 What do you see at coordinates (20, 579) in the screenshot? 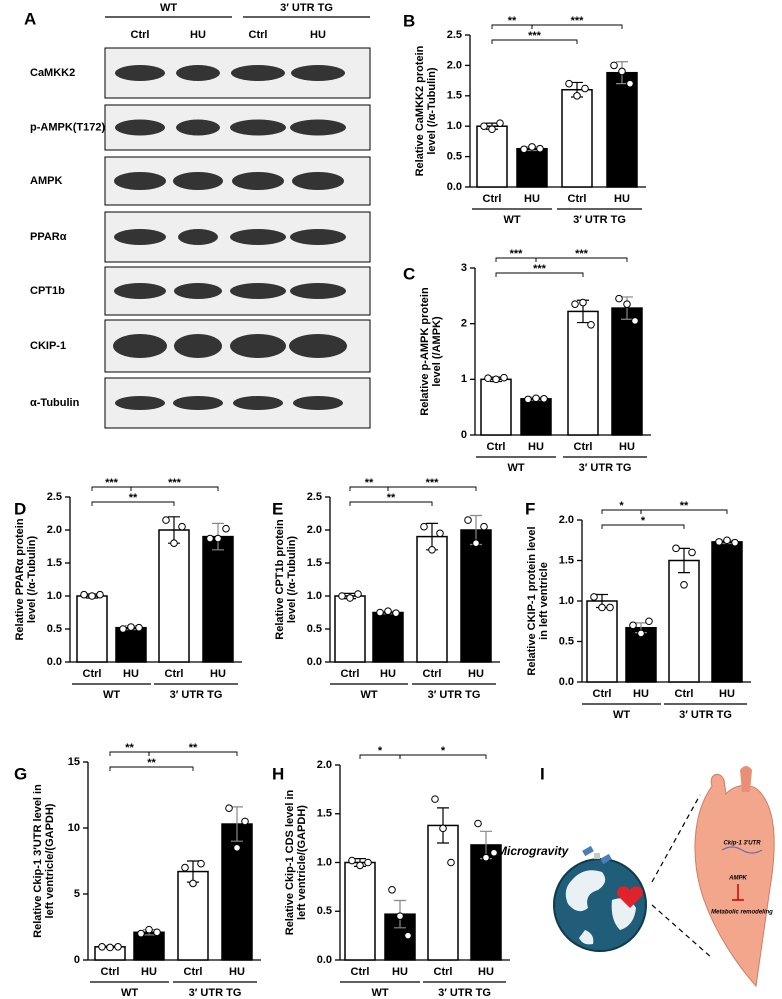
I see `y-axis-label: Relative PPARα protein` at bounding box center [20, 579].